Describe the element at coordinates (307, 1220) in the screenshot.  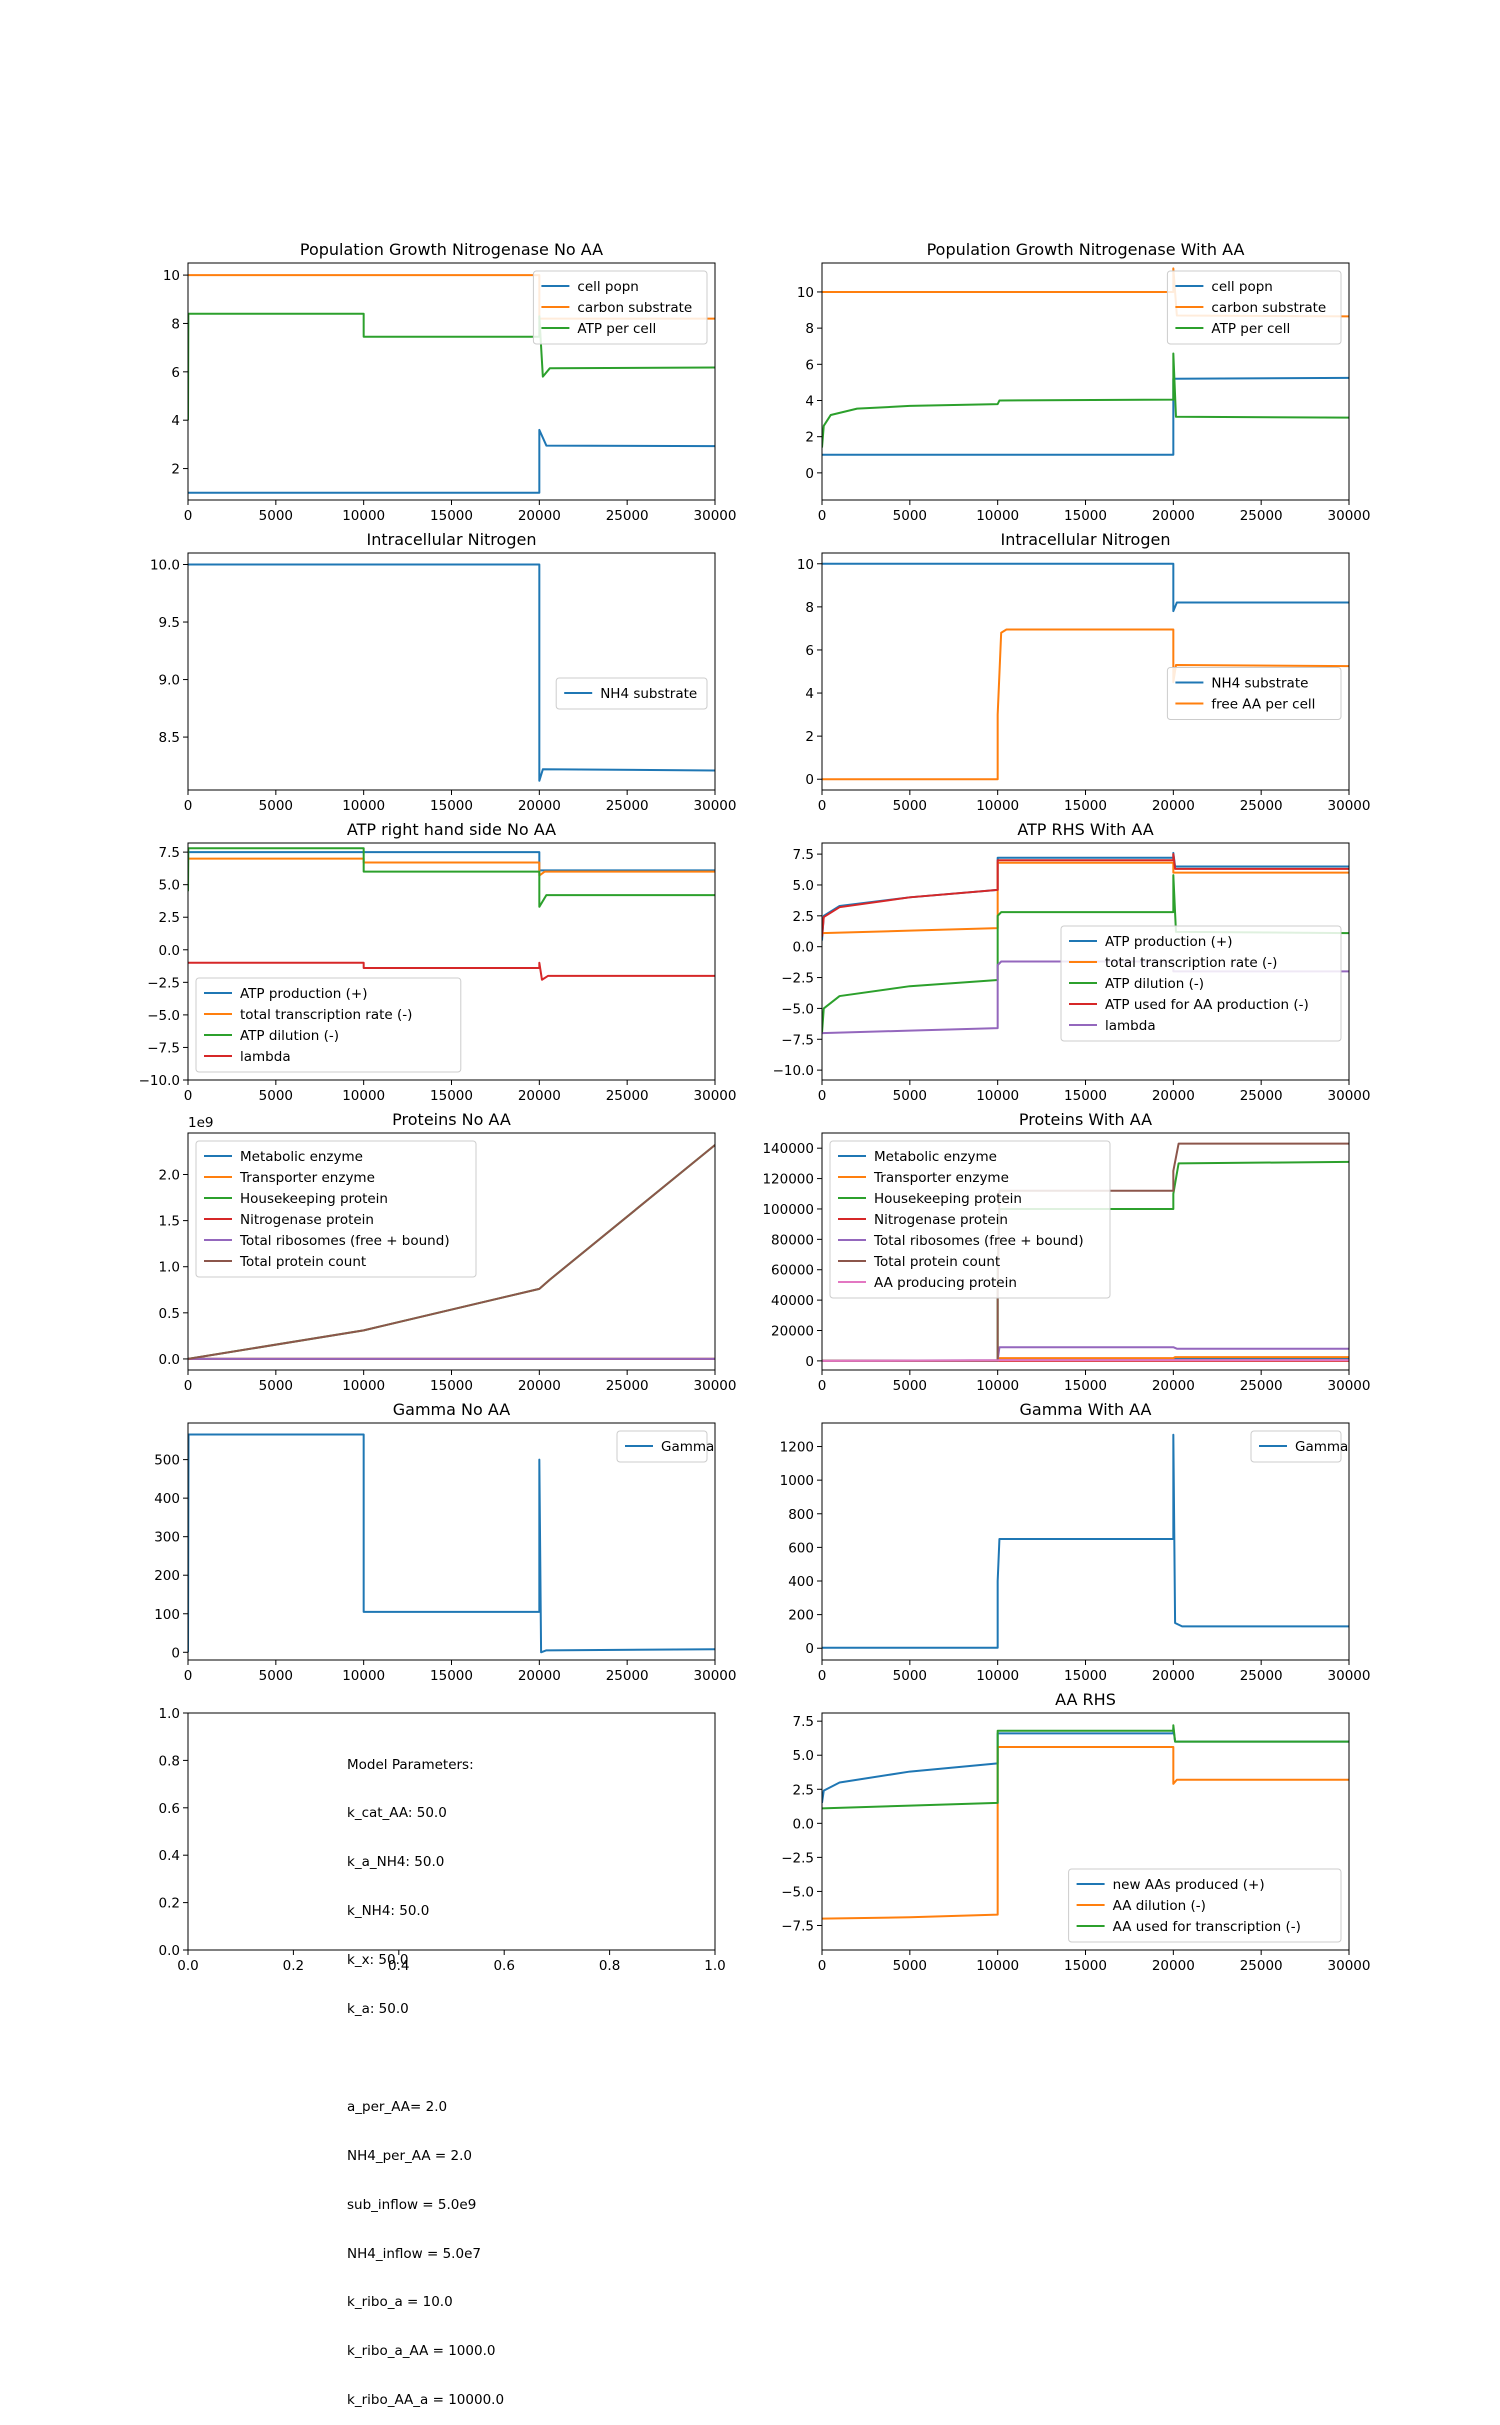
I see `legend-label: Nitrogenase protein` at that location.